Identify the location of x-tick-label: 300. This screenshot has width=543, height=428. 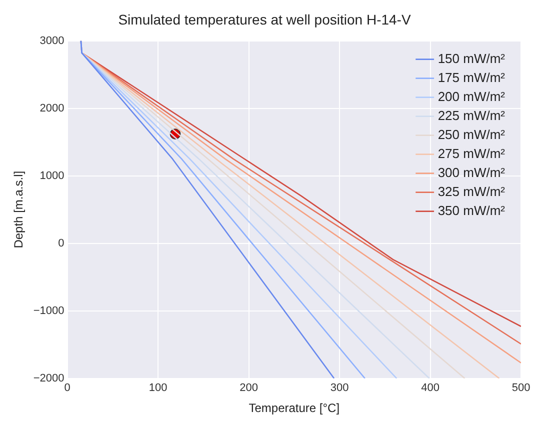
(339, 388).